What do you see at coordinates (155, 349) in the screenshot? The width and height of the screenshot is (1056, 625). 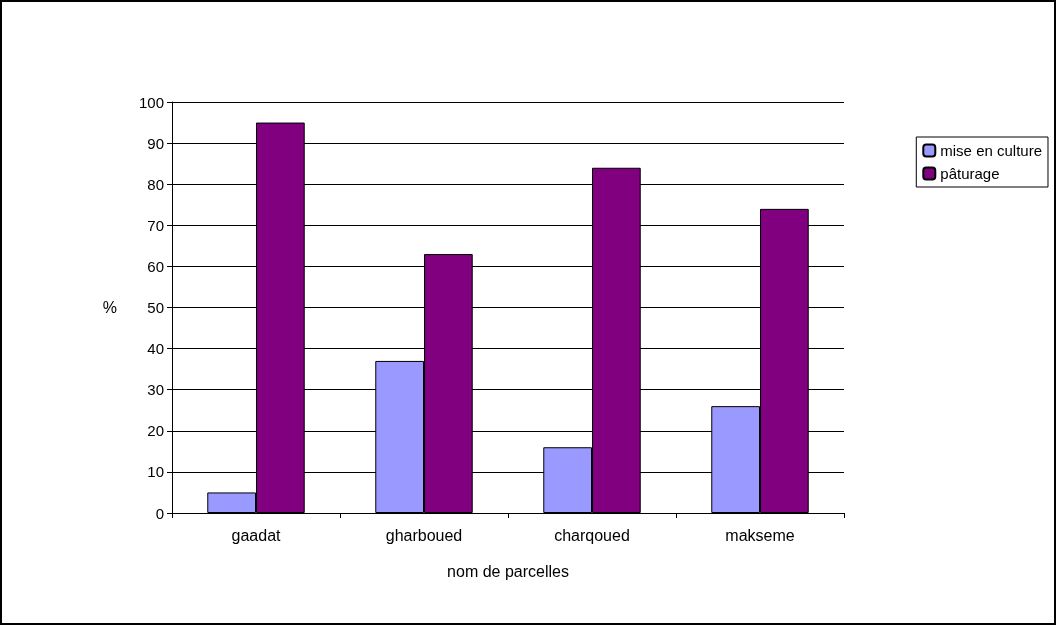 I see `y-tick-label: 40` at bounding box center [155, 349].